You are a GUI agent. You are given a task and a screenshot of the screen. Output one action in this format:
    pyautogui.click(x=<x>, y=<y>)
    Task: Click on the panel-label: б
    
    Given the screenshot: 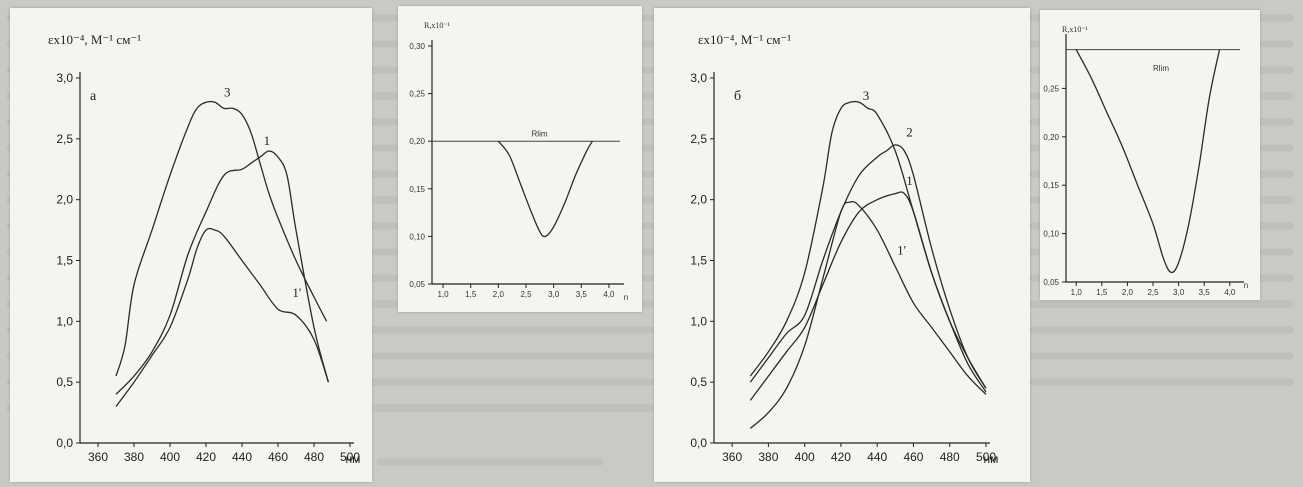 What is the action you would take?
    pyautogui.click(x=737, y=96)
    